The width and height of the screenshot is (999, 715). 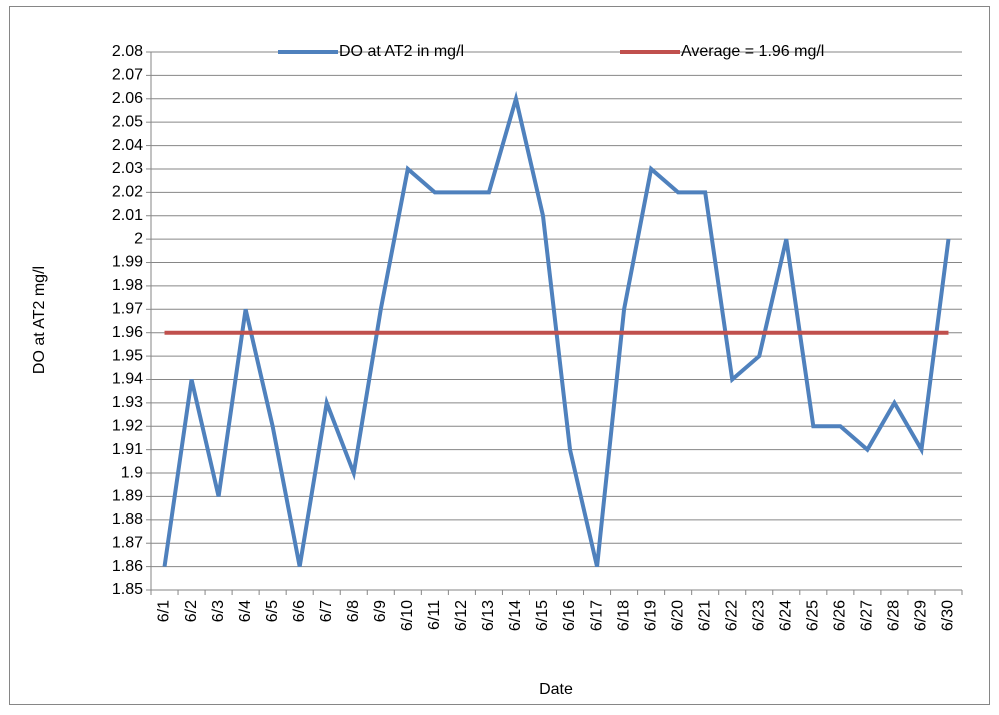 What do you see at coordinates (650, 615) in the screenshot?
I see `x-tick-label: 6/19` at bounding box center [650, 615].